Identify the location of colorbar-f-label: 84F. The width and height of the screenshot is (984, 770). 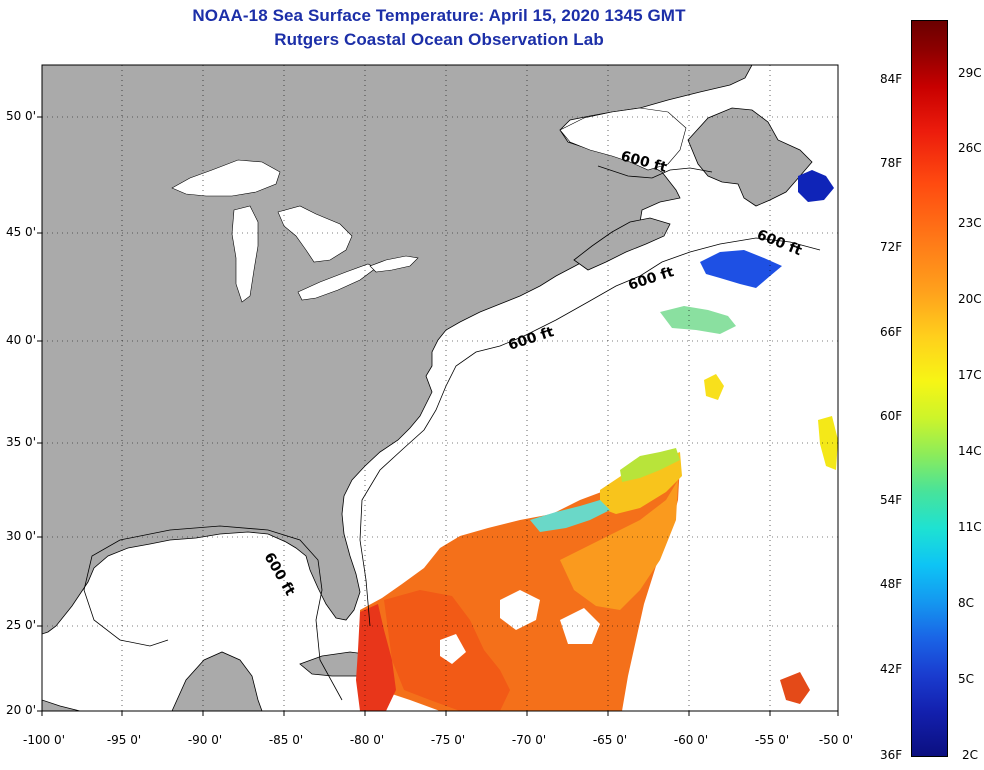
(891, 79).